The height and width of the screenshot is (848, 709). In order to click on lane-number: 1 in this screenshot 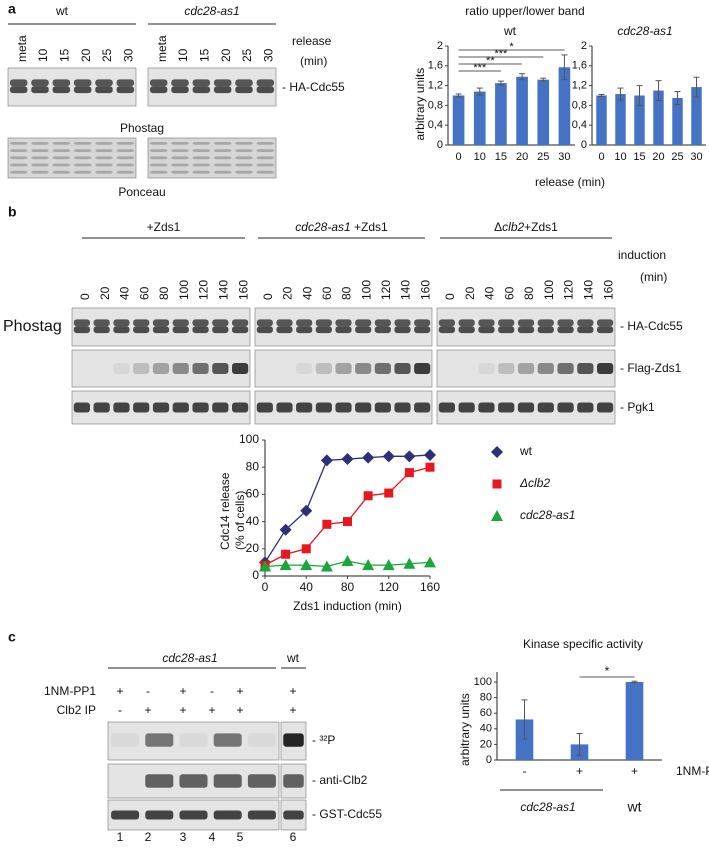, I will do `click(120, 837)`.